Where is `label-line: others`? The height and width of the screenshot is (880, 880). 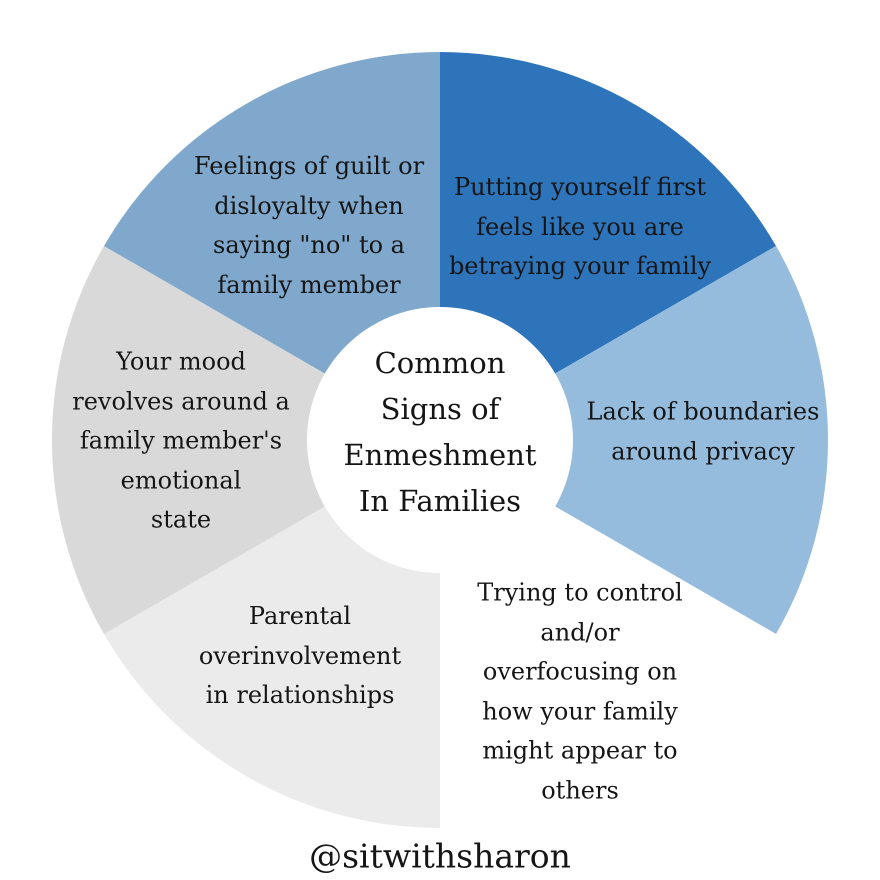
label-line: others is located at coordinates (580, 790).